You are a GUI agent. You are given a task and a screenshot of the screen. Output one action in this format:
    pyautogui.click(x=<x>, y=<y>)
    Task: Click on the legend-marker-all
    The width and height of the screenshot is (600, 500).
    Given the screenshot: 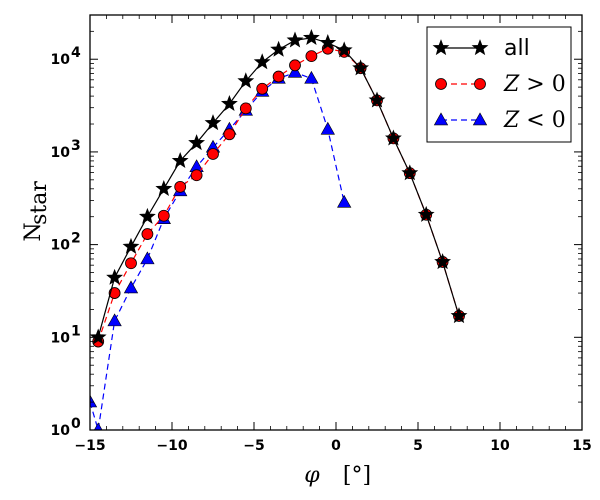 What is the action you would take?
    pyautogui.click(x=460, y=47)
    